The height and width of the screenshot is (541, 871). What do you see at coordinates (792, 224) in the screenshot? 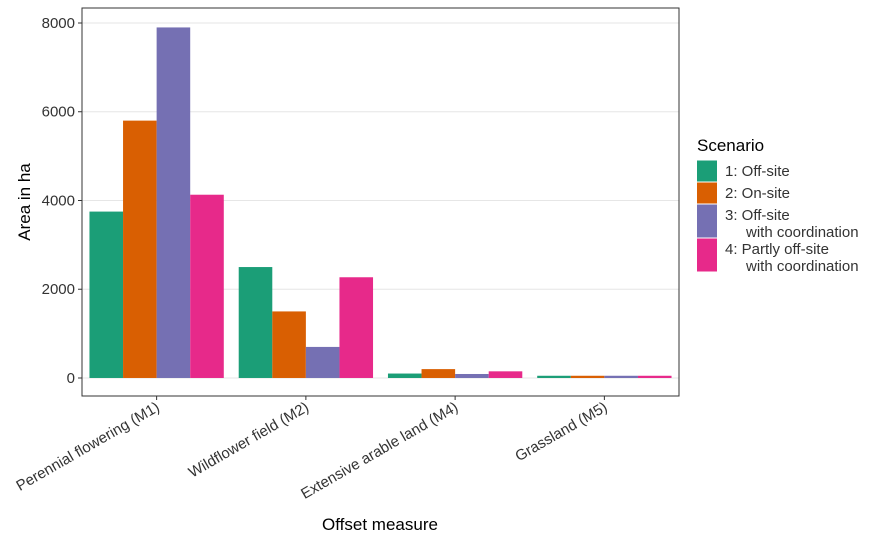
I see `legend-label: 3: Off-site with coordination` at bounding box center [792, 224].